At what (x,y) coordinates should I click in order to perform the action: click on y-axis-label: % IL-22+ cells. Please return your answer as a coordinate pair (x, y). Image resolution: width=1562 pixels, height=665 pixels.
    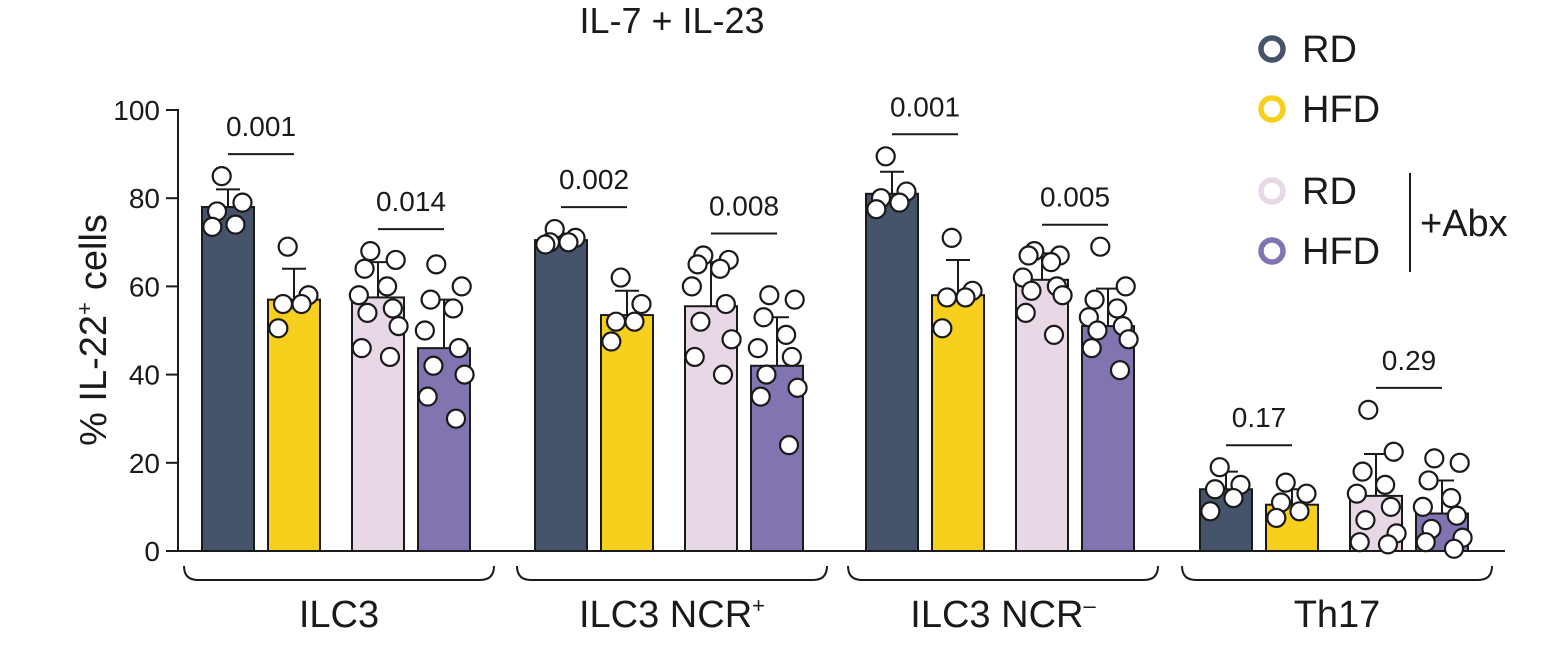
    Looking at the image, I should click on (93, 330).